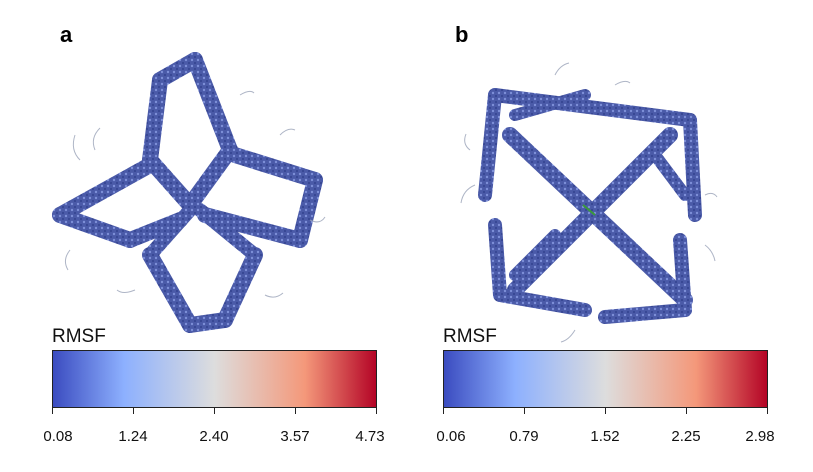 This screenshot has width=813, height=472. Describe the element at coordinates (295, 436) in the screenshot. I see `panel-a-tick-label: 3.57` at that location.